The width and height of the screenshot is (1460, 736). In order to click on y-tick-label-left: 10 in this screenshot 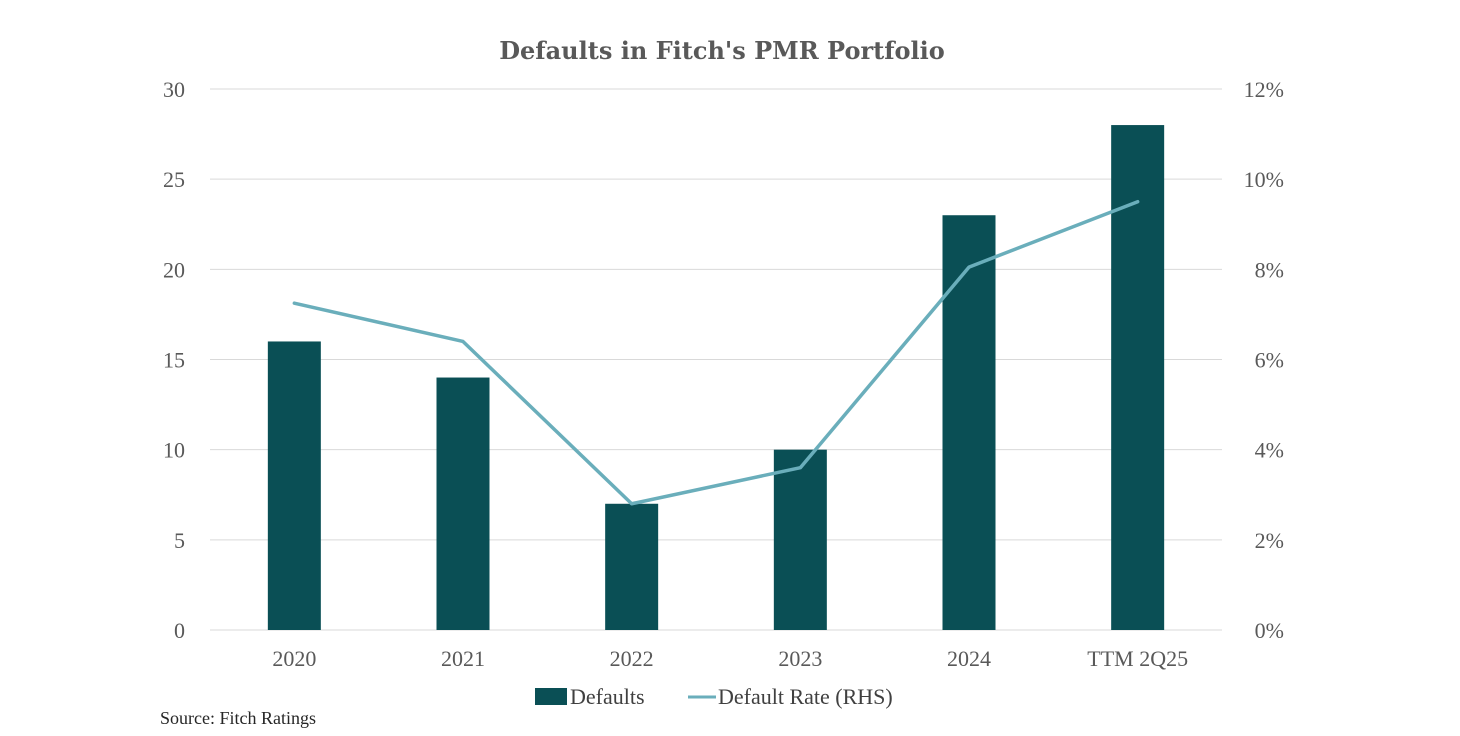, I will do `click(174, 450)`.